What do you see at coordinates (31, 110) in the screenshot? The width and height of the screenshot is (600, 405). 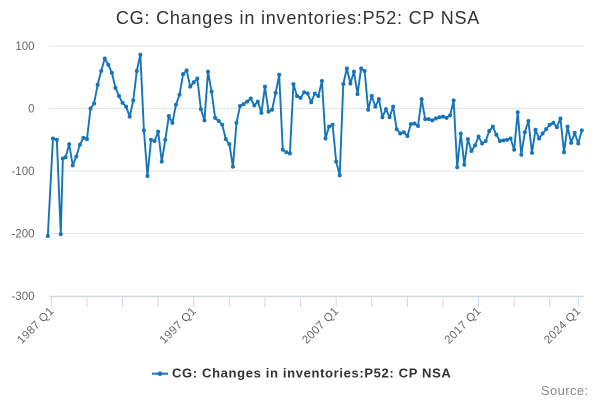 I see `svg-text: 0` at bounding box center [31, 110].